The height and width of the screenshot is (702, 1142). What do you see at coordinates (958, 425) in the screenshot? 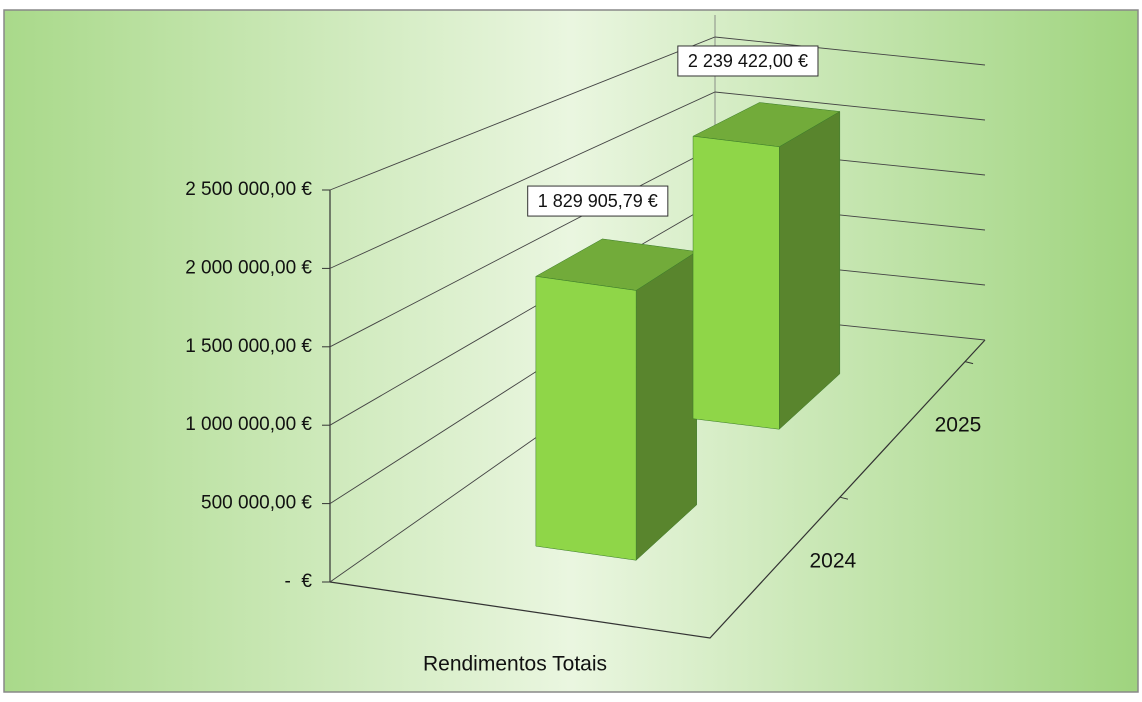
I see `series-label: 2025` at bounding box center [958, 425].